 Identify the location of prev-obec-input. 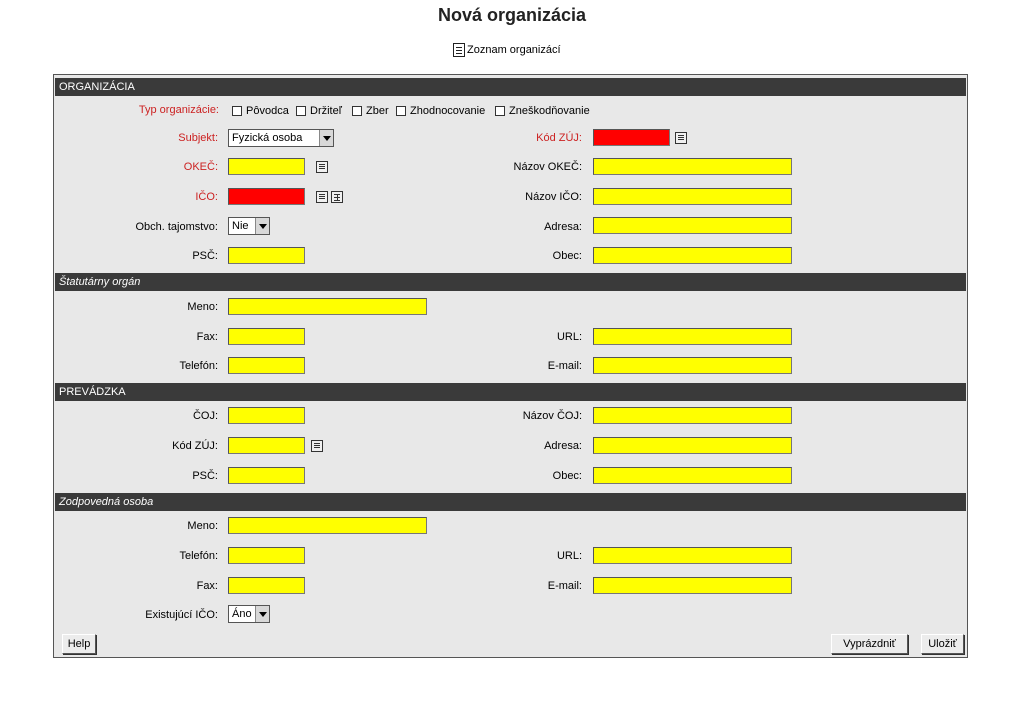
(692, 475).